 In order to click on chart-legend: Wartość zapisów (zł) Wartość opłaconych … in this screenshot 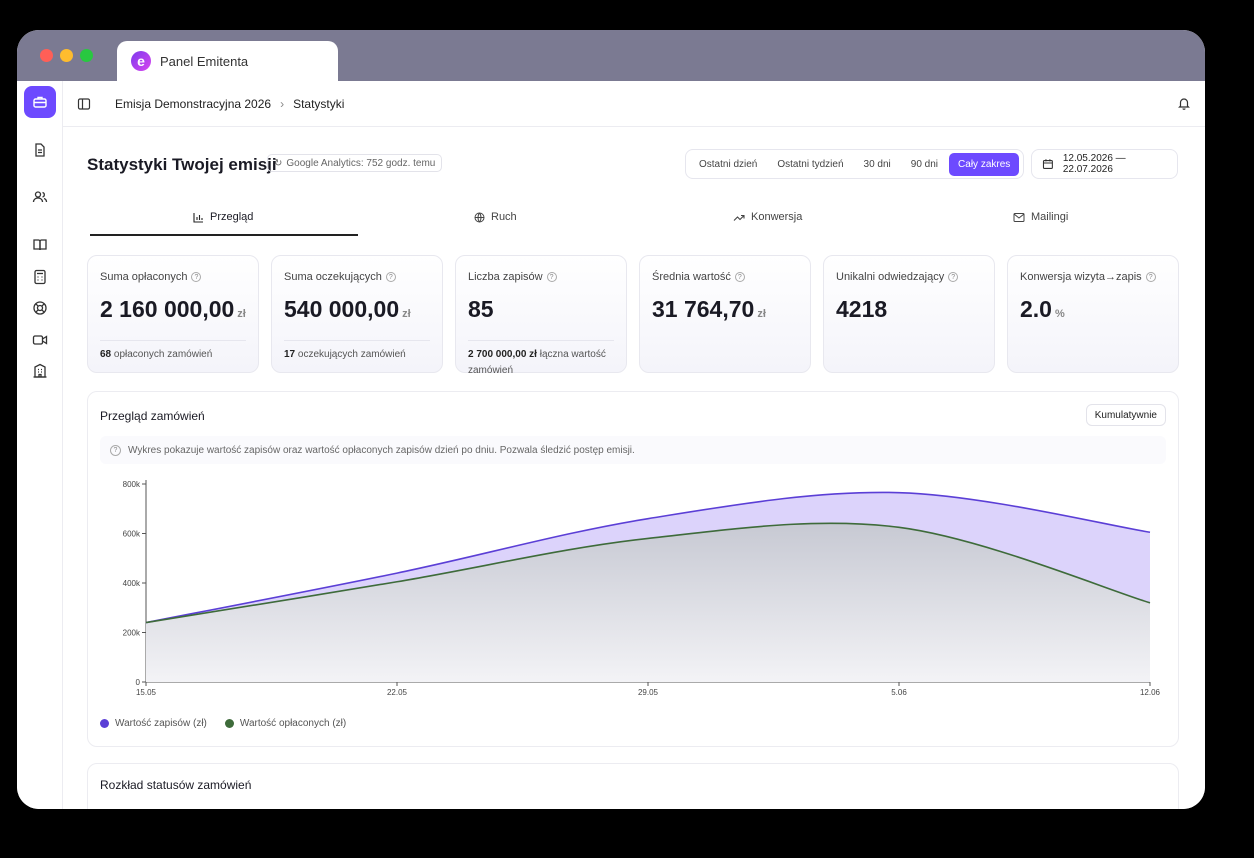, I will do `click(223, 723)`.